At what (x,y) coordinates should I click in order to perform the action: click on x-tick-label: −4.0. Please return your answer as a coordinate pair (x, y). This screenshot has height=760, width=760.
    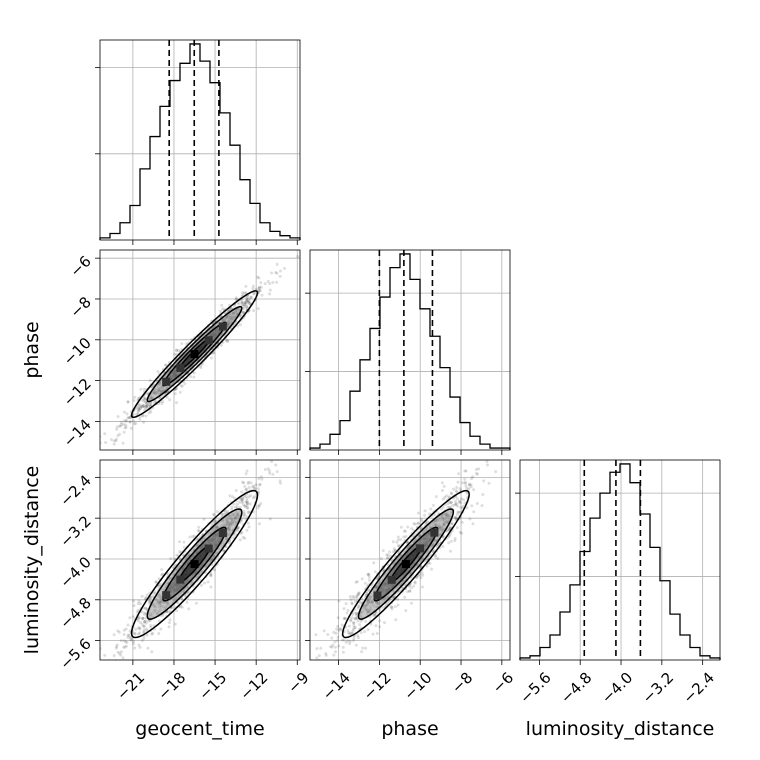
    Looking at the image, I should click on (617, 688).